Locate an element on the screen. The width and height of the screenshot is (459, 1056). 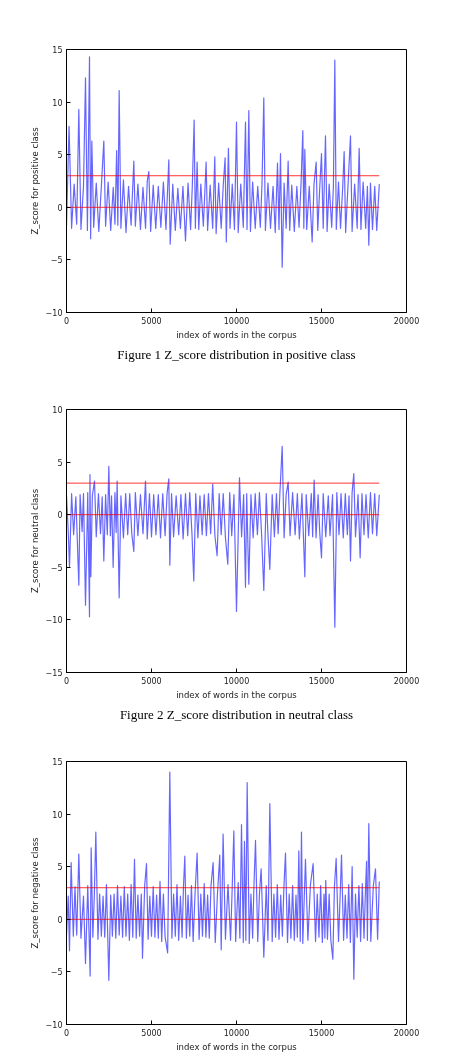
y-axis-title: Z_score for negative class is located at coordinates (34, 892).